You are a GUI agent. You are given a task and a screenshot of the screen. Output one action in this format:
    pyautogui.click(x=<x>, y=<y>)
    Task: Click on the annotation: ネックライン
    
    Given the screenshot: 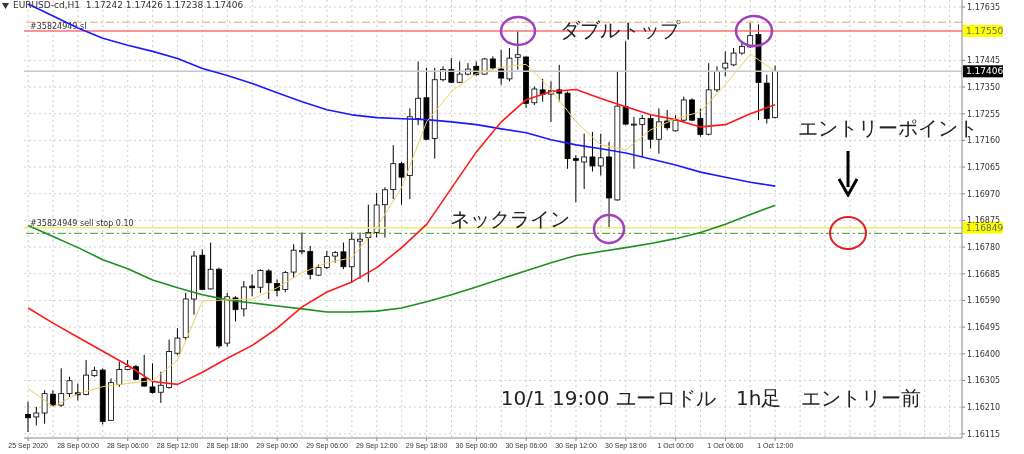 What is the action you would take?
    pyautogui.click(x=510, y=219)
    